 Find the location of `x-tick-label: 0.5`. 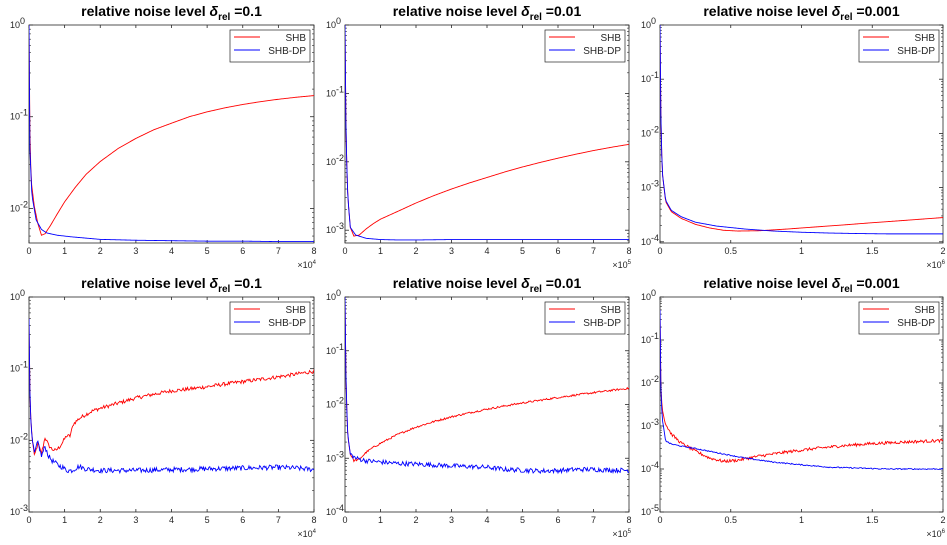

x-tick-label: 0.5 is located at coordinates (730, 251).